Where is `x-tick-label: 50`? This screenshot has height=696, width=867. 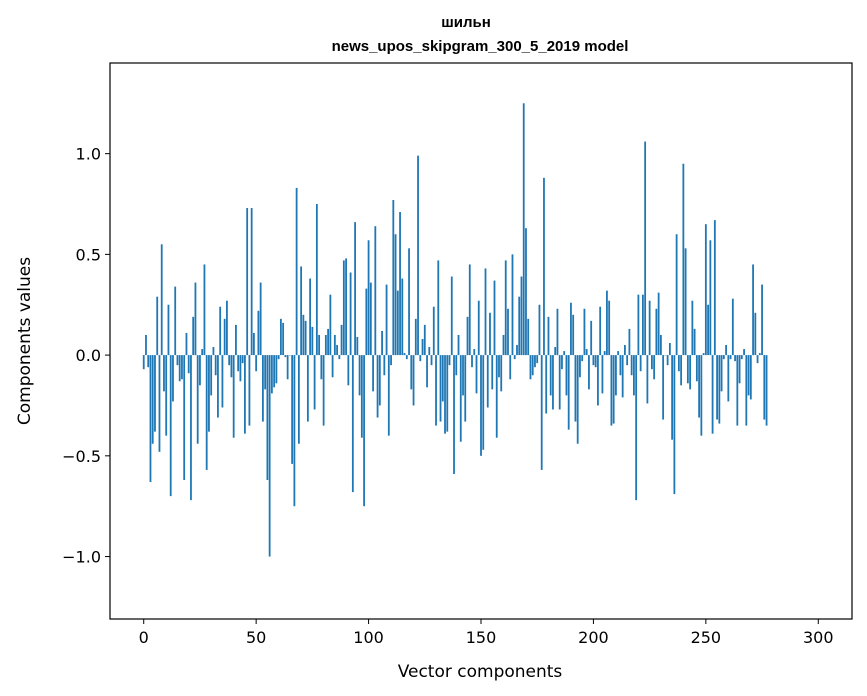
x-tick-label: 50 is located at coordinates (256, 637).